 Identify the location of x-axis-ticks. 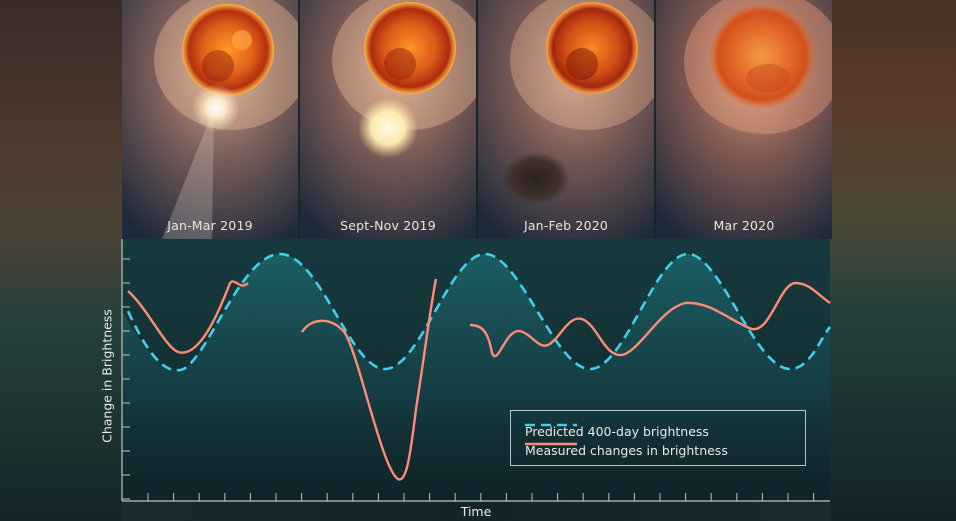
(481, 497).